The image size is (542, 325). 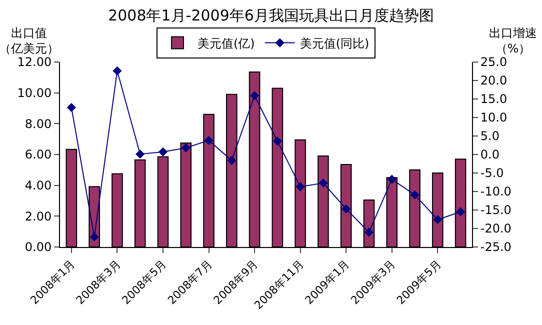 What do you see at coordinates (494, 99) in the screenshot?
I see `y2-tick-label: 15.0` at bounding box center [494, 99].